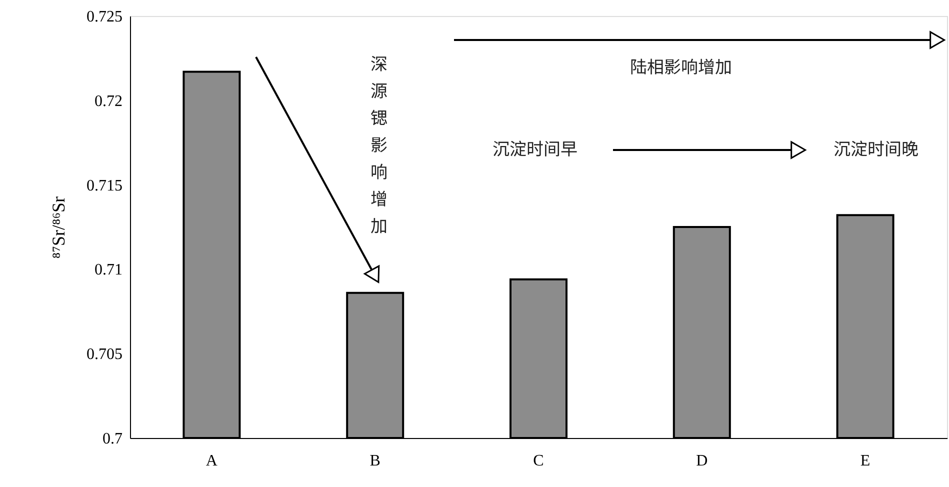 The image size is (949, 487). Describe the element at coordinates (379, 146) in the screenshot. I see `annotation: 深源锶影响增加` at that location.